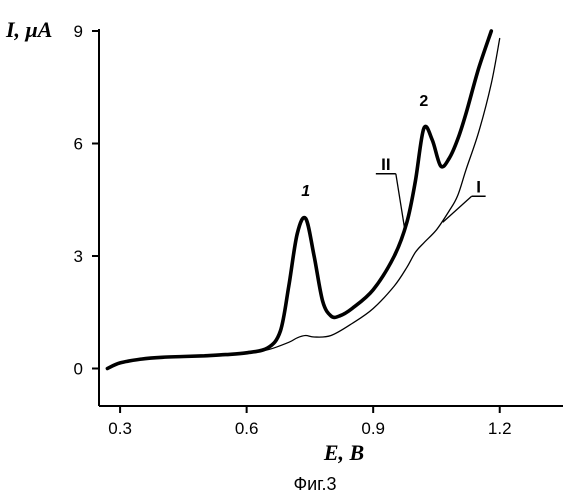  I want to click on y-tick-label: 3, so click(78, 256).